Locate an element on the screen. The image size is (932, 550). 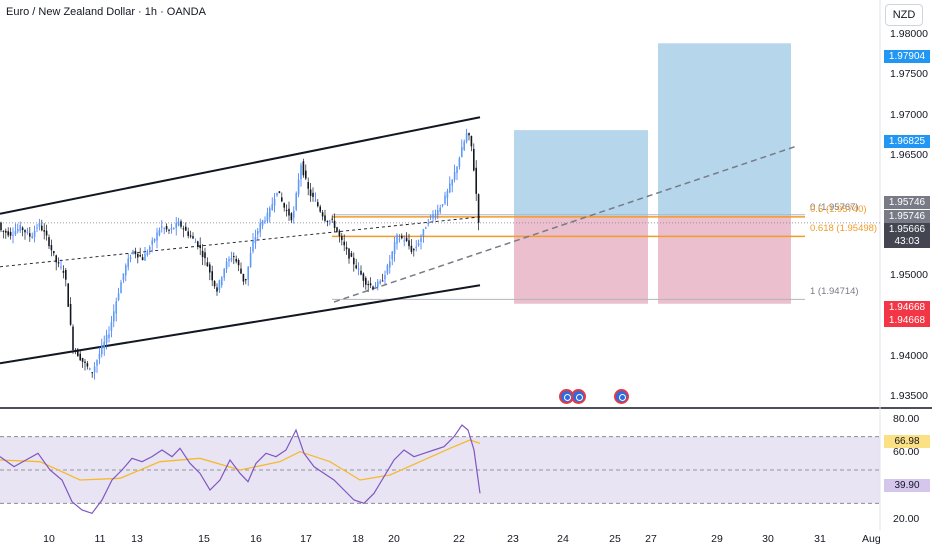
currency-button: NZD is located at coordinates (904, 15).